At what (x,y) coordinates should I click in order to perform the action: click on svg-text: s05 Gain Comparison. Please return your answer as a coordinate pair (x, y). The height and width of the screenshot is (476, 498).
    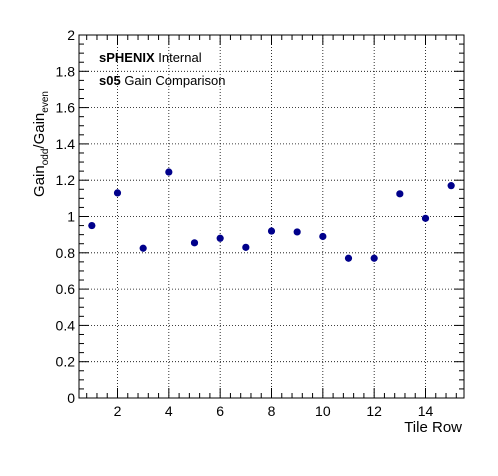
    Looking at the image, I should click on (162, 80).